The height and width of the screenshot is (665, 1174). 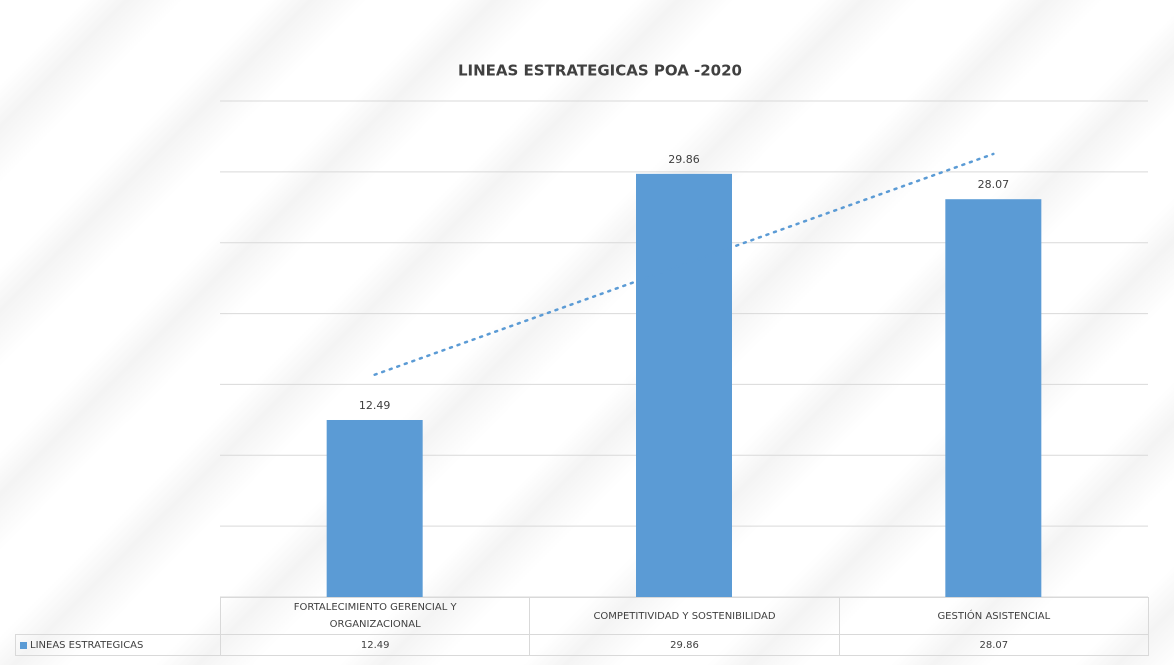 What do you see at coordinates (375, 645) in the screenshot?
I see `value-cell: 12.49` at bounding box center [375, 645].